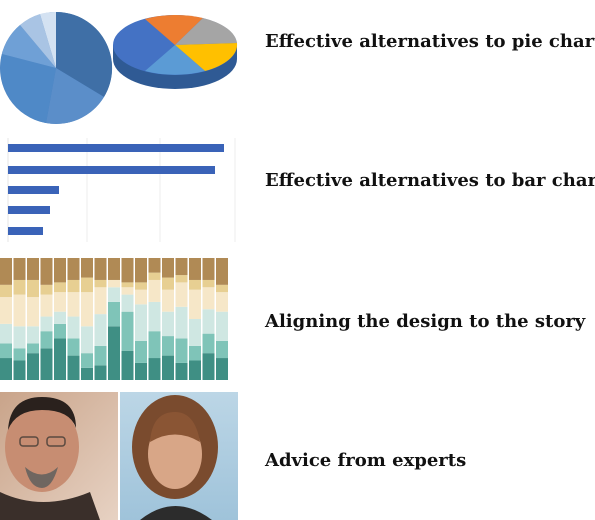 The image size is (595, 520). I want to click on article-title-experts: Advice from experts, so click(366, 460).